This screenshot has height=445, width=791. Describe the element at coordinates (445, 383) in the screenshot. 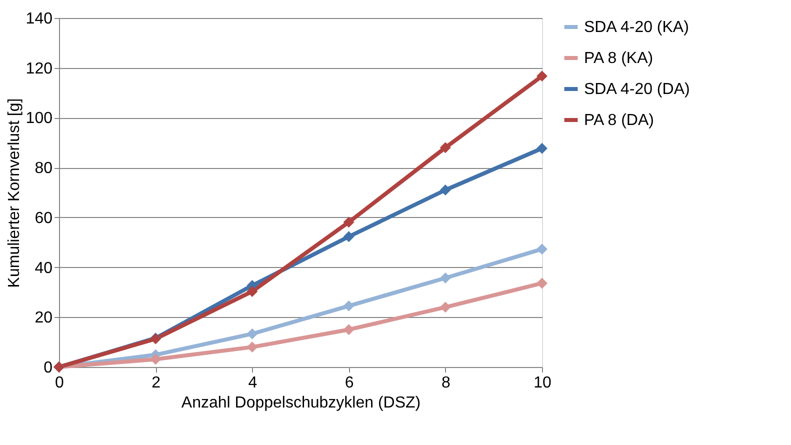

I see `x-tick-label: 8` at that location.